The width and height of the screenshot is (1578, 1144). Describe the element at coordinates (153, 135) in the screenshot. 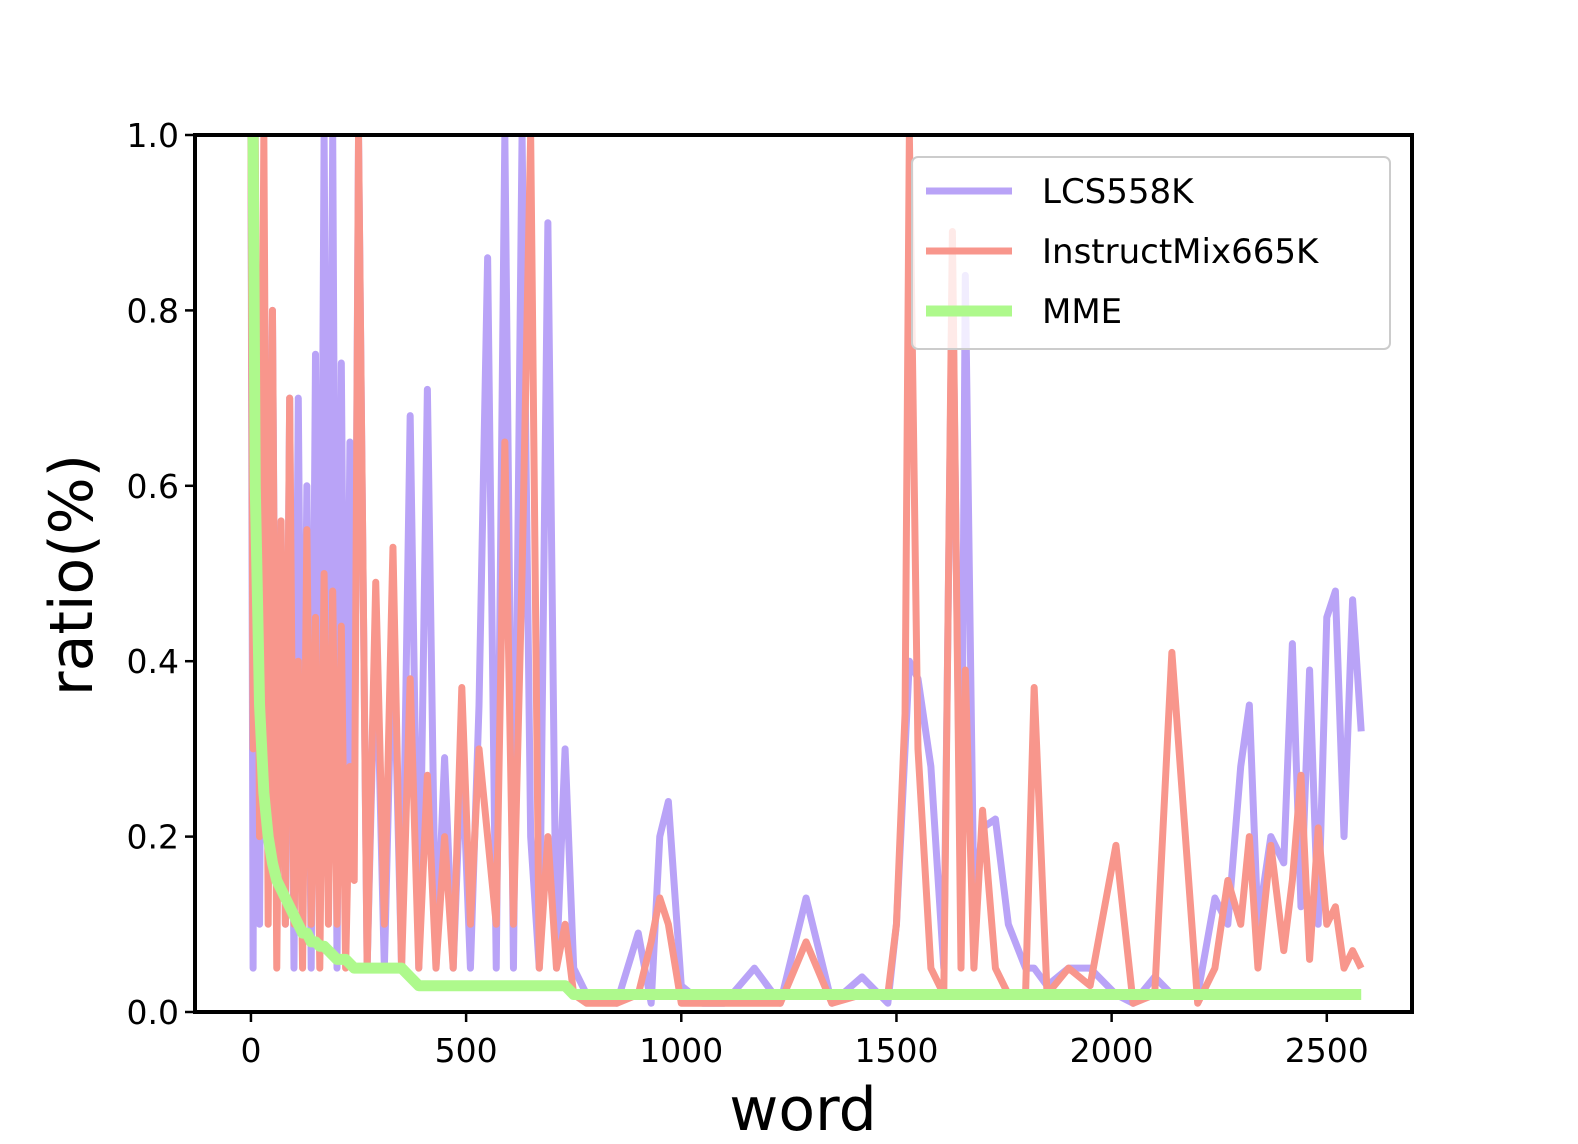

I see `y-tick-label: 1.0` at that location.